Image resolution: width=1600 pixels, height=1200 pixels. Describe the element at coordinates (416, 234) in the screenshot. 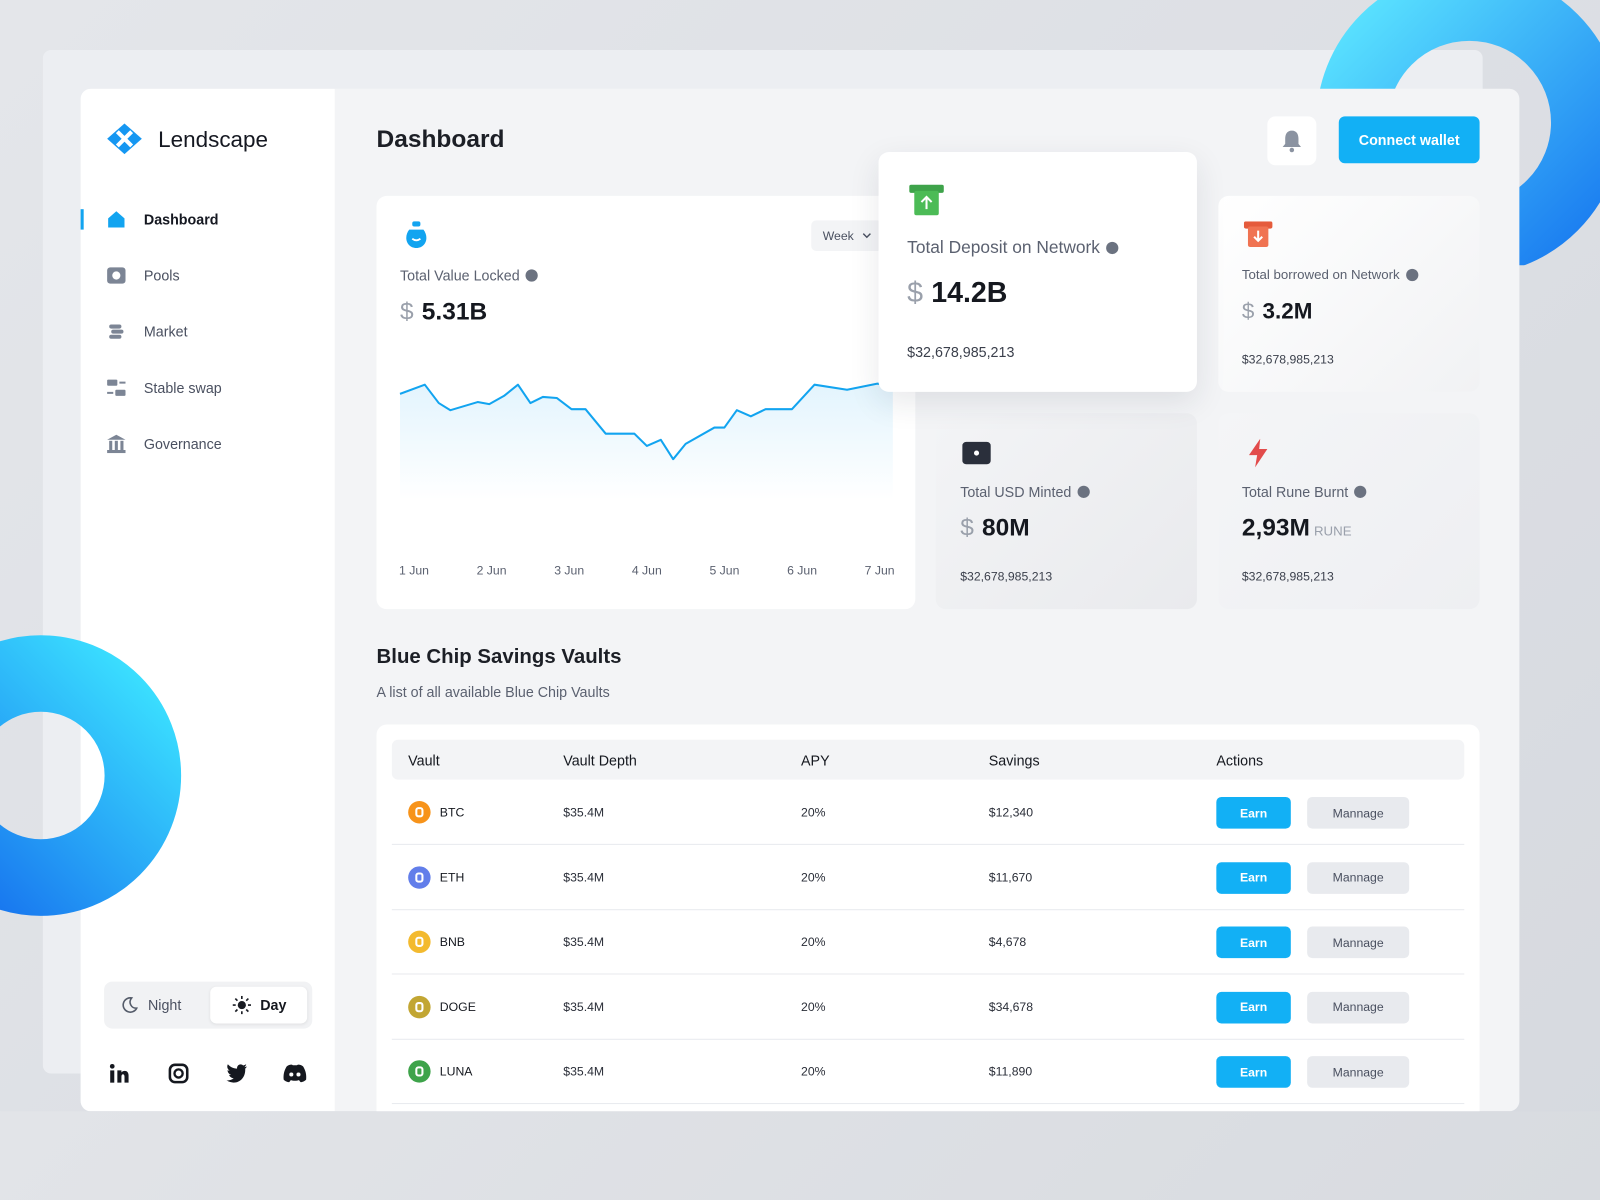

I see `bag-icon` at that location.